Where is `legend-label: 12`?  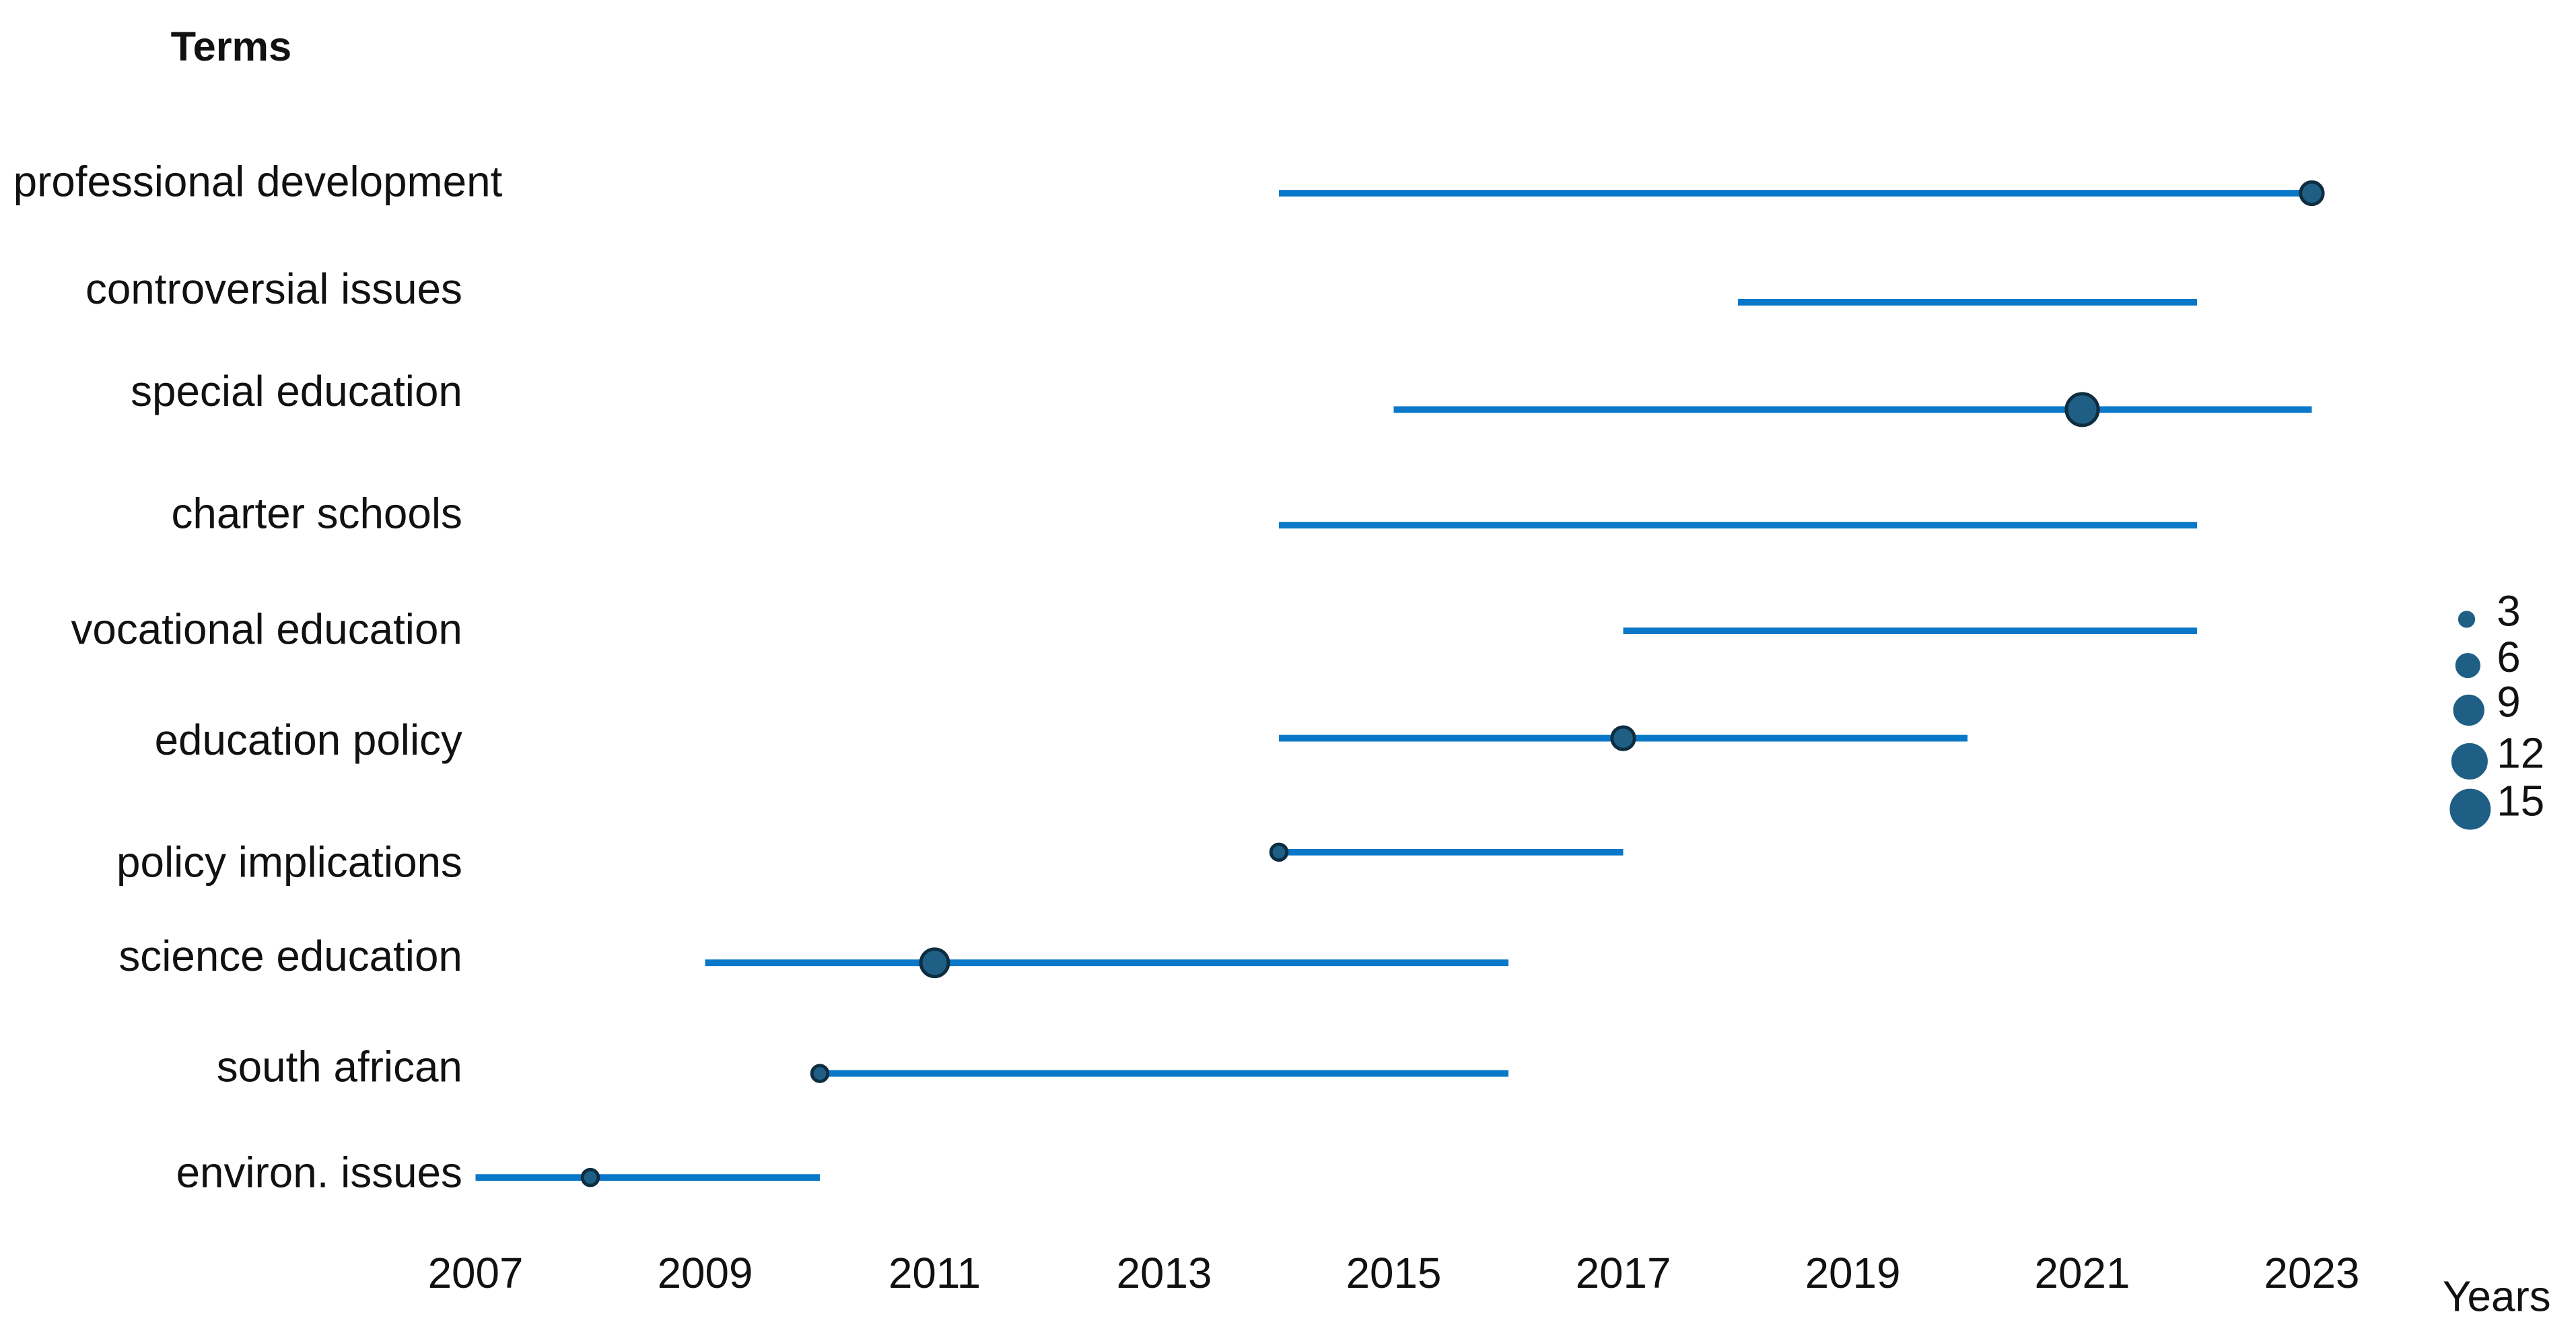
legend-label: 12 is located at coordinates (2520, 752).